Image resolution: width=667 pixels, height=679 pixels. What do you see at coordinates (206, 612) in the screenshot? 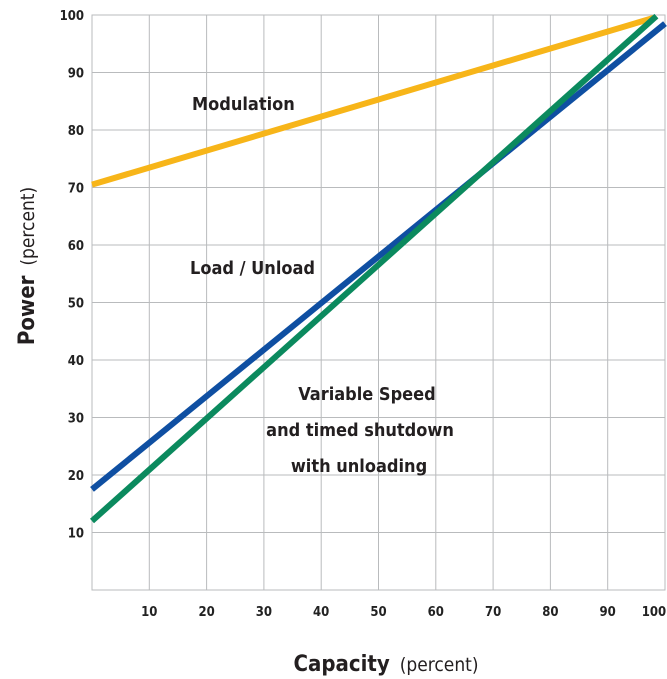
I see `x-tick-label: 20` at bounding box center [206, 612].